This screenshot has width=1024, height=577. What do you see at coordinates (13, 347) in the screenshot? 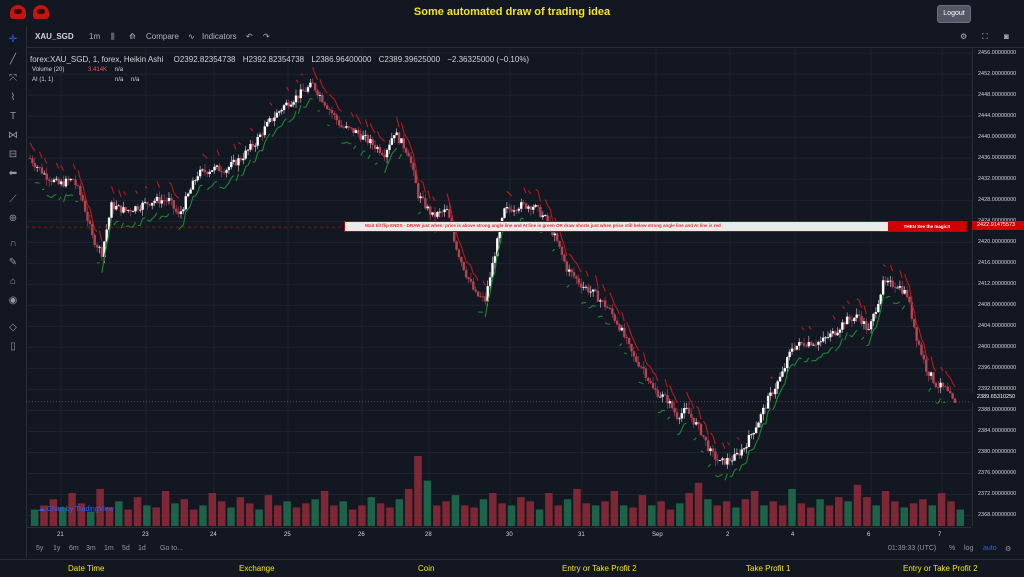
I see `trash-icon: ▯` at bounding box center [13, 347].